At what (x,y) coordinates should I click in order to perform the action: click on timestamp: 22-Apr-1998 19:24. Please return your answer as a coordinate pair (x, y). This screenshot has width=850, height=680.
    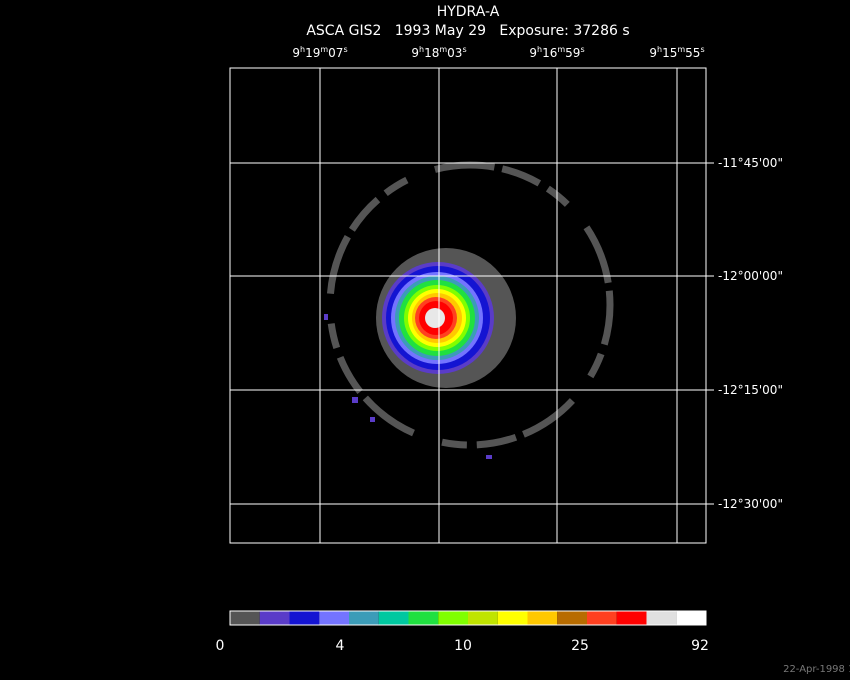
    Looking at the image, I should click on (816, 669).